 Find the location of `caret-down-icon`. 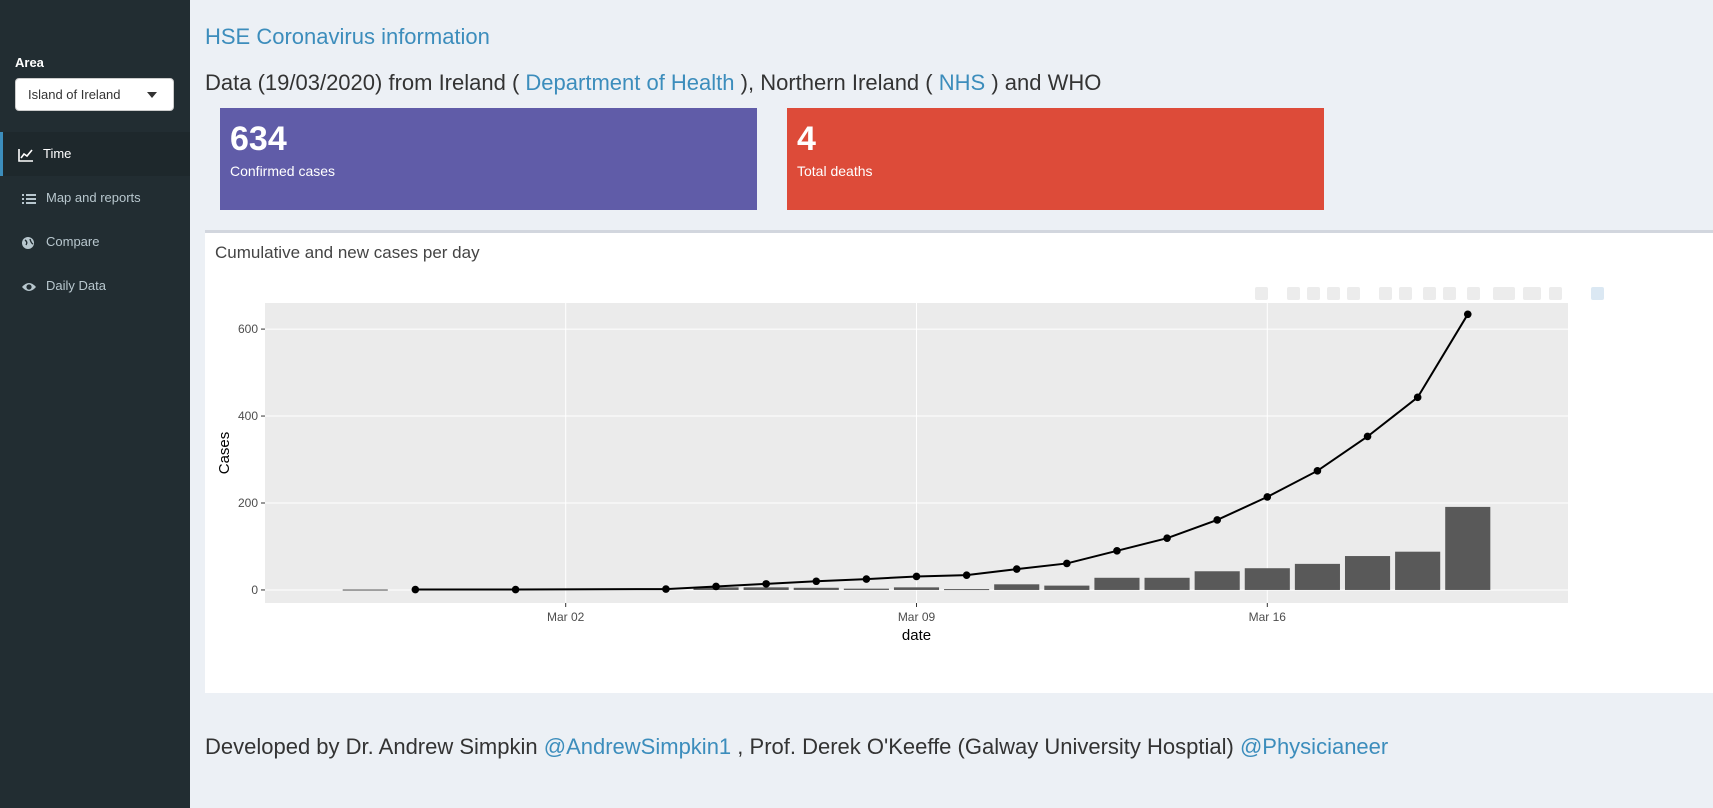

caret-down-icon is located at coordinates (152, 95).